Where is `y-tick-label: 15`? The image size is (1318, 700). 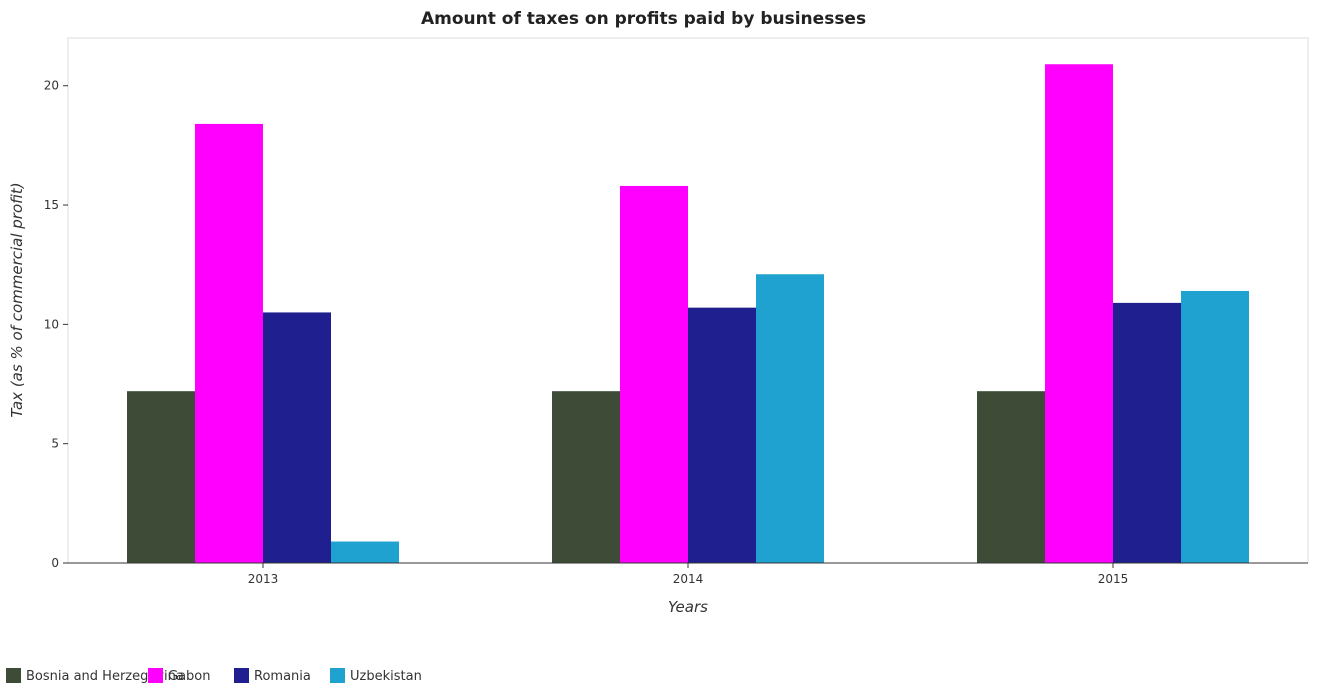
y-tick-label: 15 is located at coordinates (51, 205).